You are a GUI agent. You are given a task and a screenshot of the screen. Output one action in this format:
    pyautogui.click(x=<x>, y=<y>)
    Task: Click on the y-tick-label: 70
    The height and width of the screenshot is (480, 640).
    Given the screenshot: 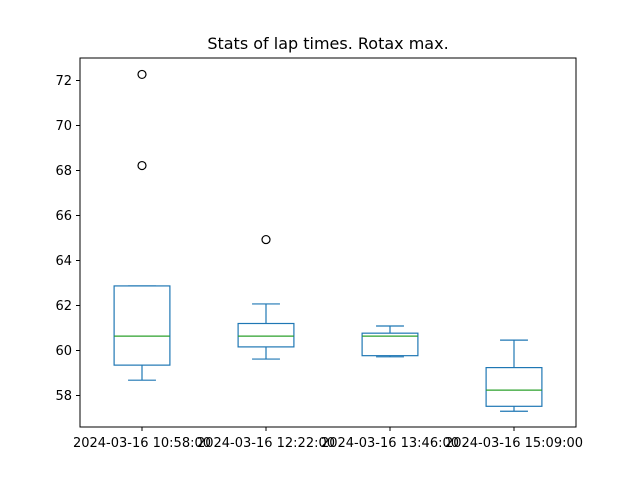 What is the action you would take?
    pyautogui.click(x=63, y=126)
    